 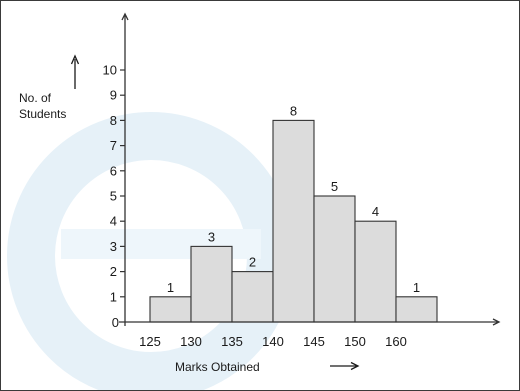 I want to click on y-tick-label: 4, so click(x=113, y=221).